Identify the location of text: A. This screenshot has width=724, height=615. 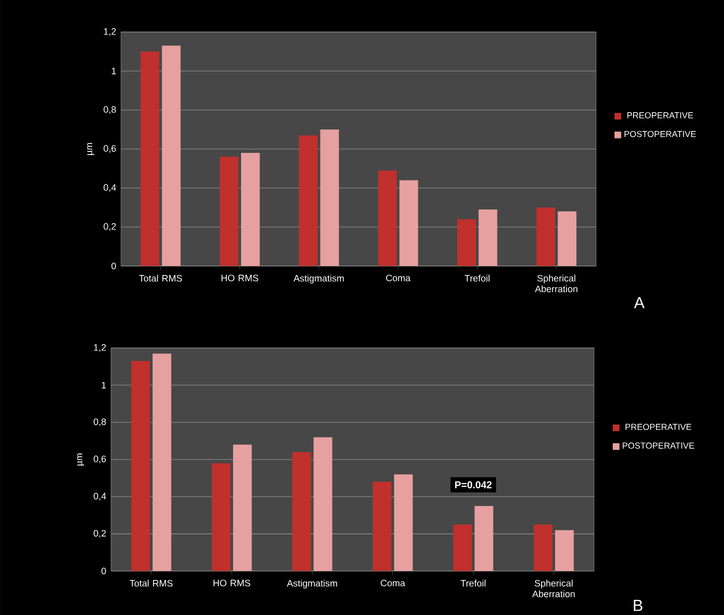
(639, 302).